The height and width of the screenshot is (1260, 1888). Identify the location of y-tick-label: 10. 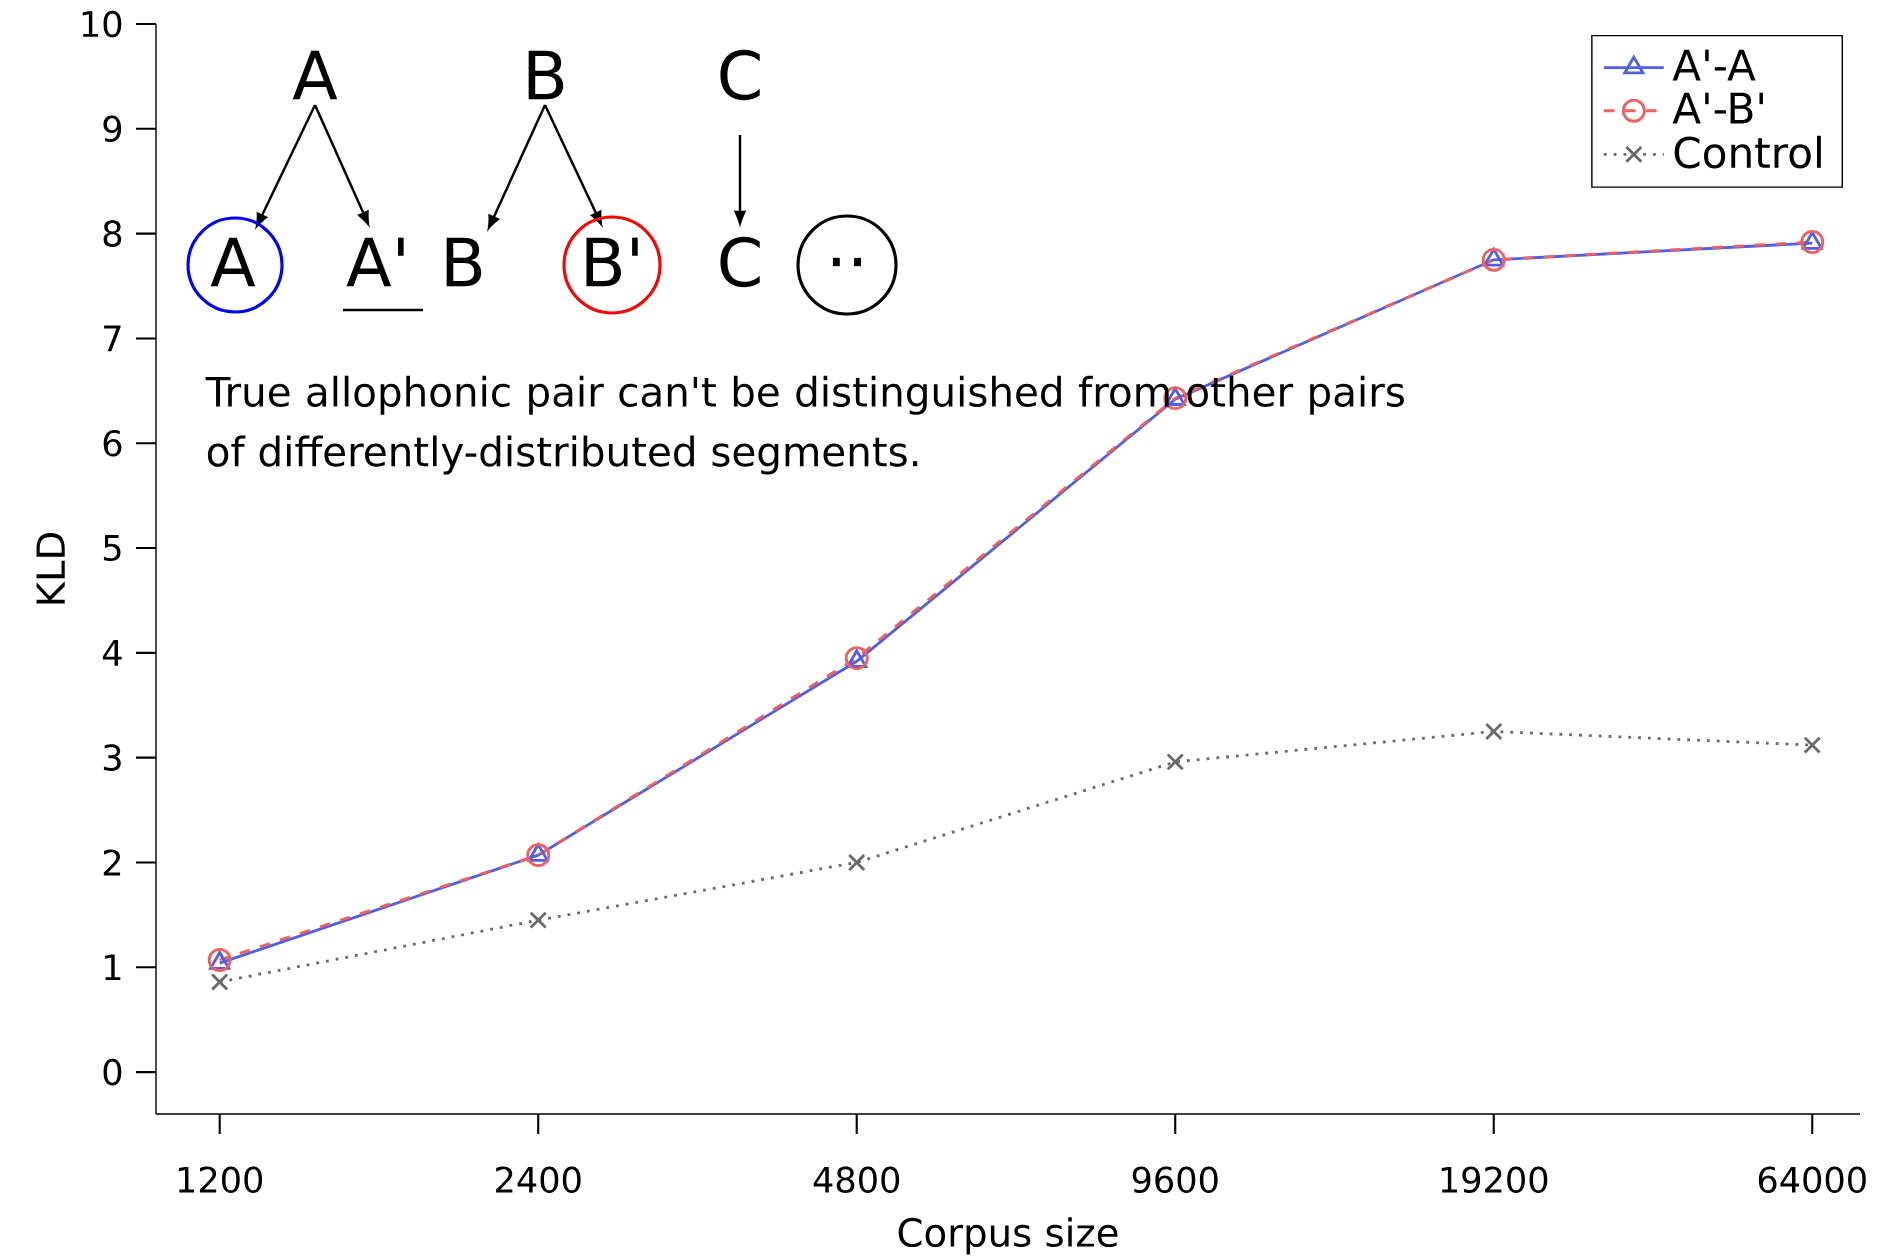
(102, 24).